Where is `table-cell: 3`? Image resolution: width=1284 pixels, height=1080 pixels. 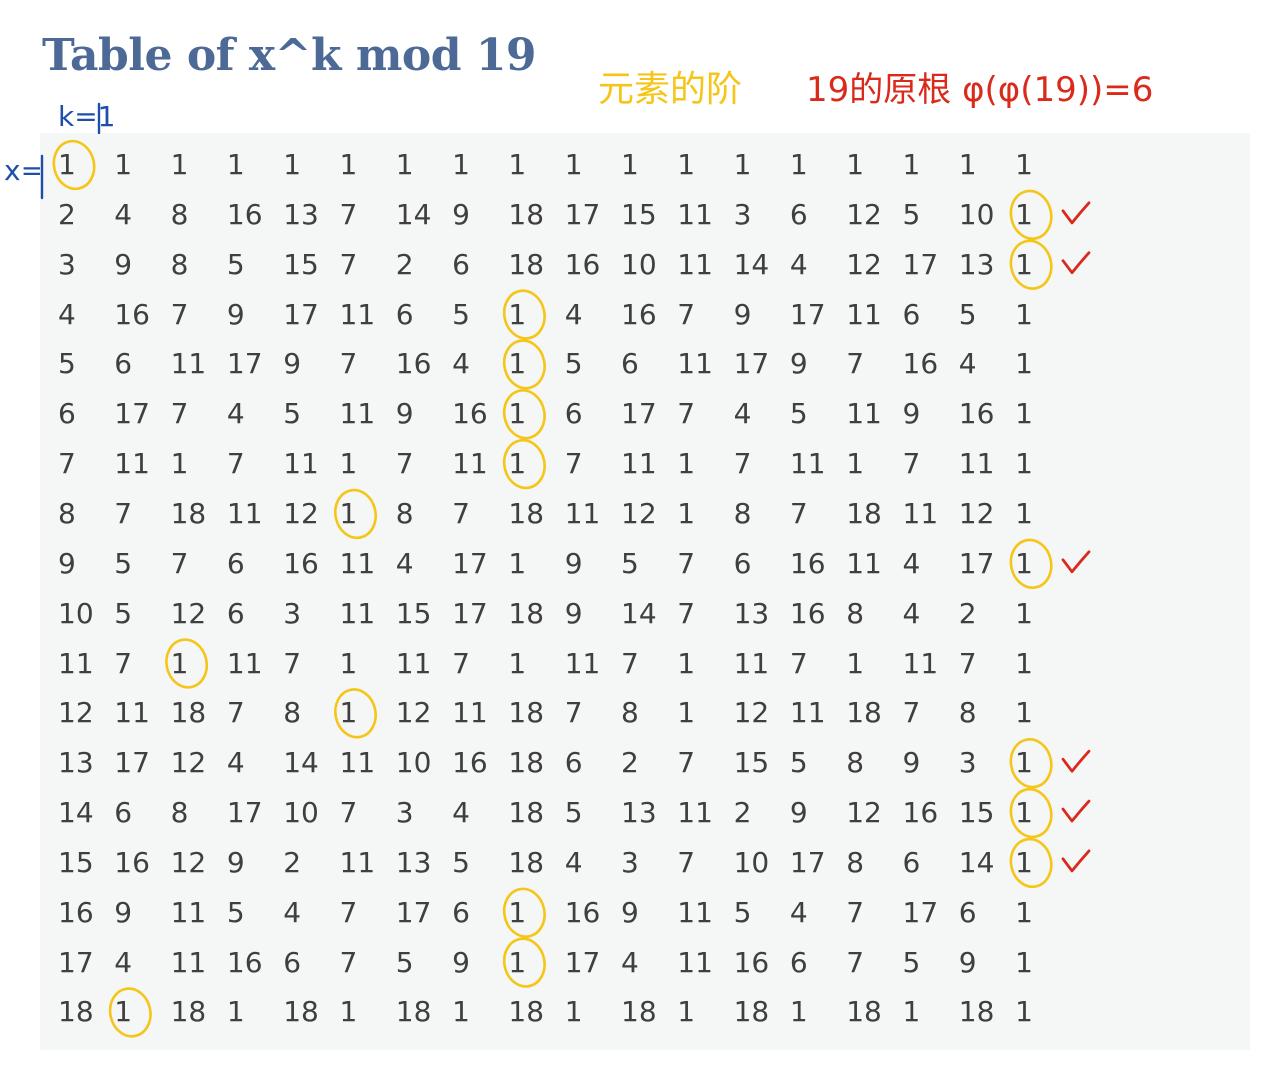 table-cell: 3 is located at coordinates (67, 264).